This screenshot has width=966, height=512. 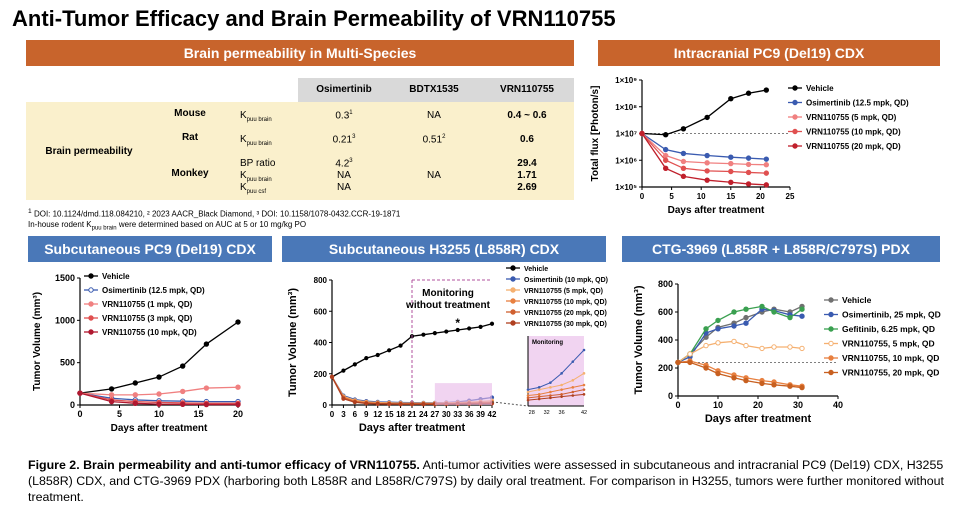 I want to click on table-cell: NA, so click(x=344, y=175).